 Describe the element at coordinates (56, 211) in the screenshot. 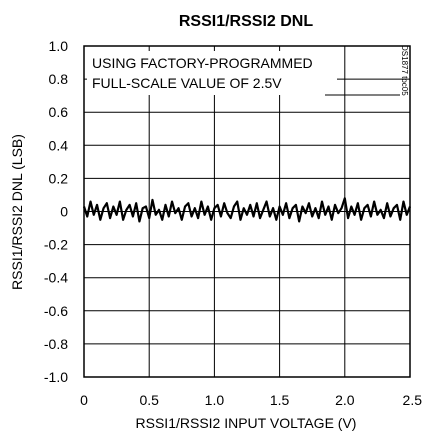

I see `y-tick-labels: 1.0 0.8 0.6 0.4 0.2 0 -0.2 -0.4 -0.6 -0.8 -1.0` at that location.